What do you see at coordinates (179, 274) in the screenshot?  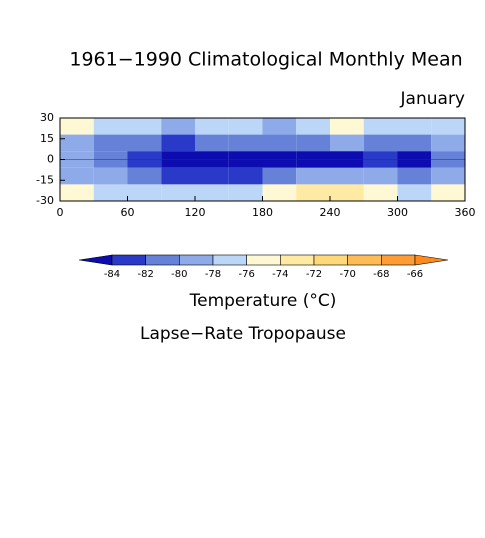 I see `colorbar-label: -80` at bounding box center [179, 274].